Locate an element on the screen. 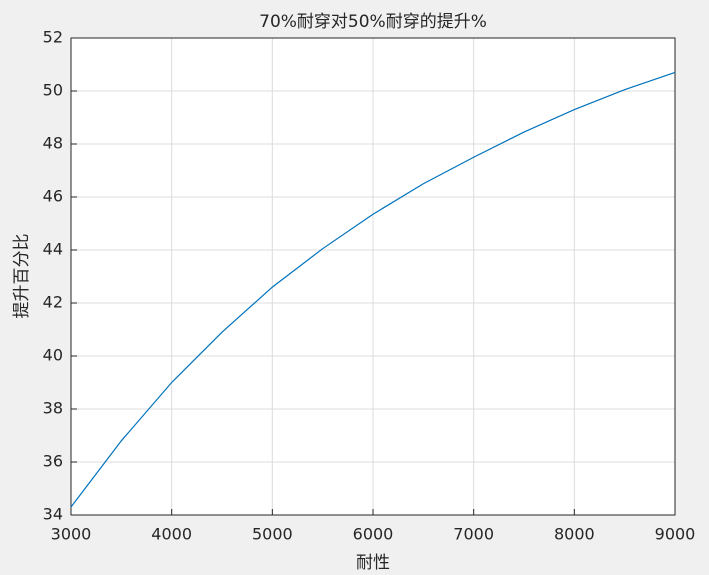 The width and height of the screenshot is (709, 575). y-tick-label: 46 is located at coordinates (53, 196).